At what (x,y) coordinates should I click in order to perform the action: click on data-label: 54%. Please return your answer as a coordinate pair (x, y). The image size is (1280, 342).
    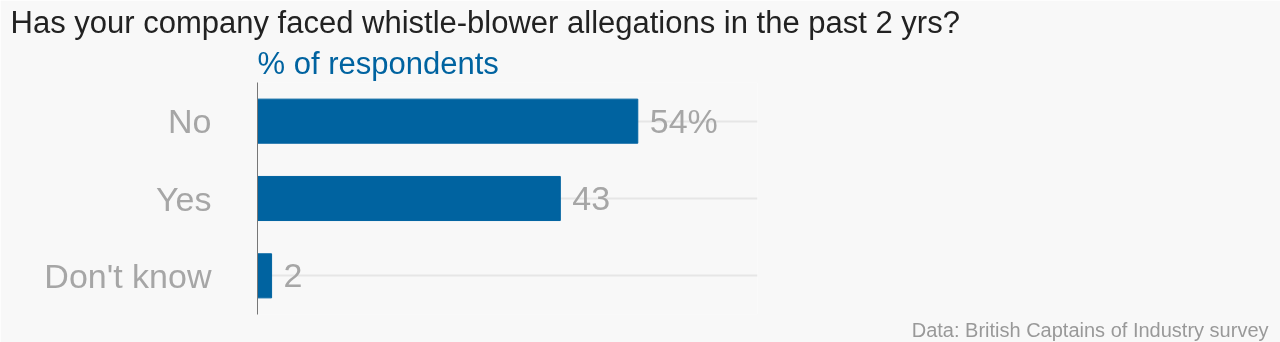
    Looking at the image, I should click on (683, 121).